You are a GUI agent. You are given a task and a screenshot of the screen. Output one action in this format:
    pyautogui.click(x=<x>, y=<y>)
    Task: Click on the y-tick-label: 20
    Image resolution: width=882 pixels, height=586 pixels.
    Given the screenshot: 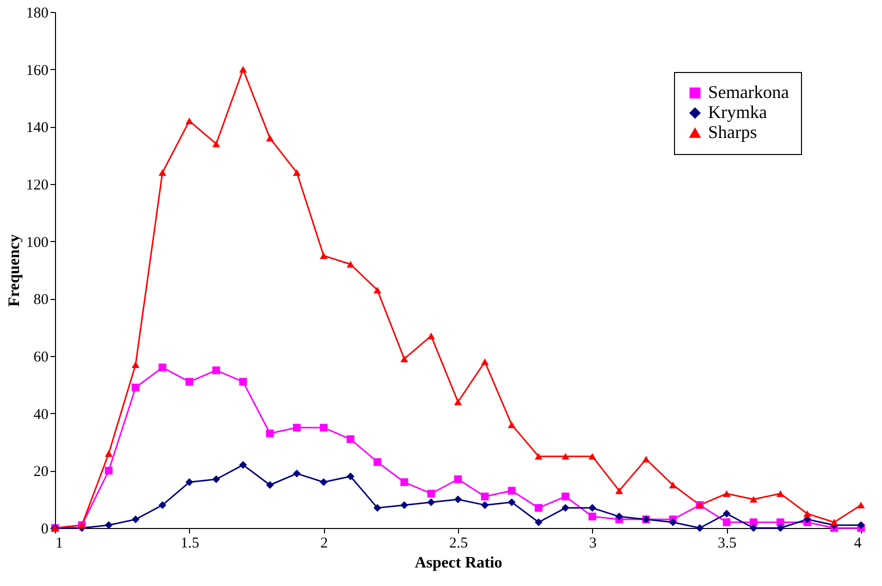 What is the action you would take?
    pyautogui.click(x=41, y=472)
    